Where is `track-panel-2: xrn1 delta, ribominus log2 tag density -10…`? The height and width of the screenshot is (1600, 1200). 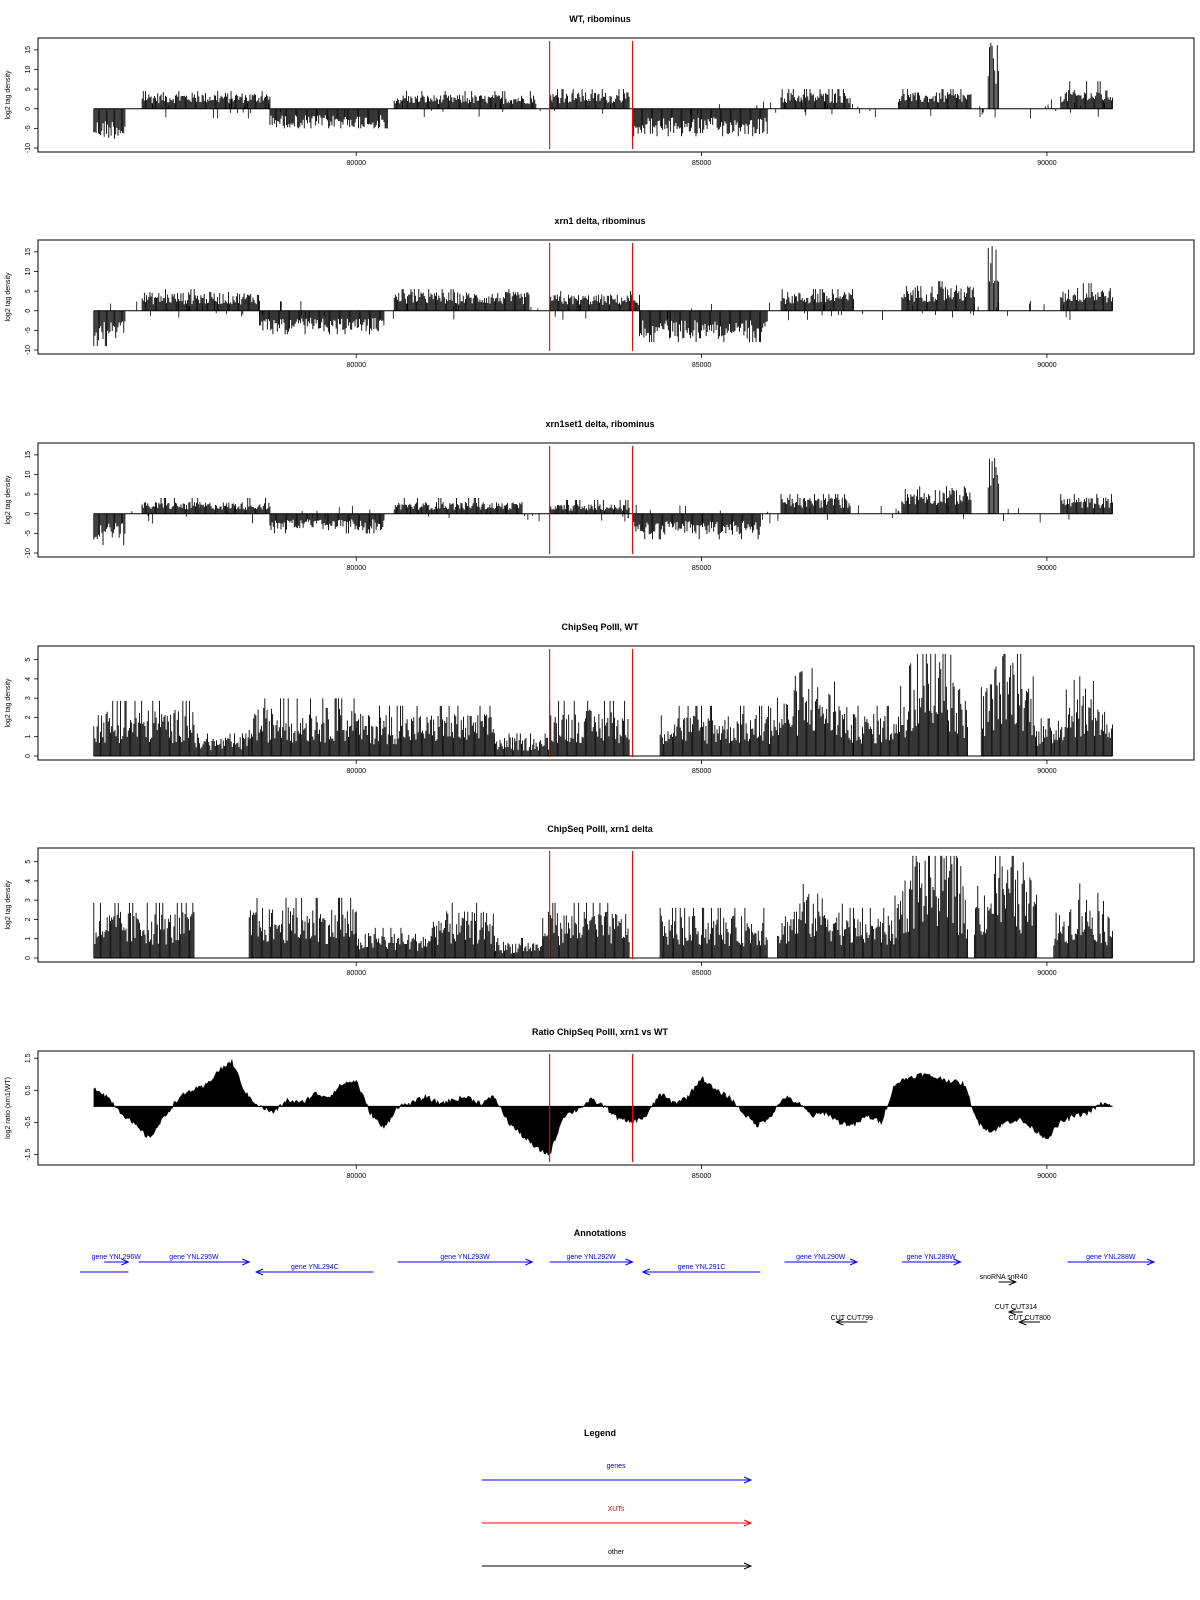 track-panel-2: xrn1 delta, ribominus log2 tag density -10… is located at coordinates (600, 292).